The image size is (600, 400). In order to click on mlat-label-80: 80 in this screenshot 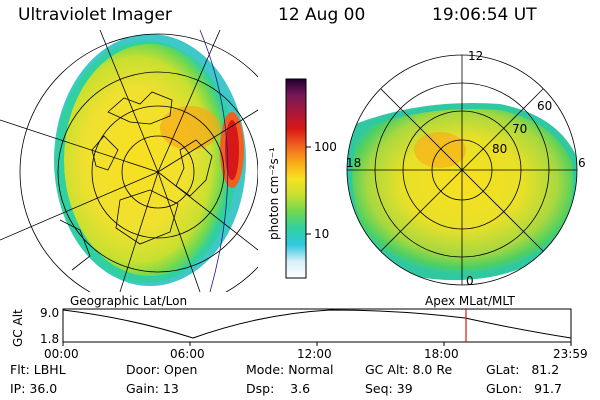, I will do `click(499, 149)`.